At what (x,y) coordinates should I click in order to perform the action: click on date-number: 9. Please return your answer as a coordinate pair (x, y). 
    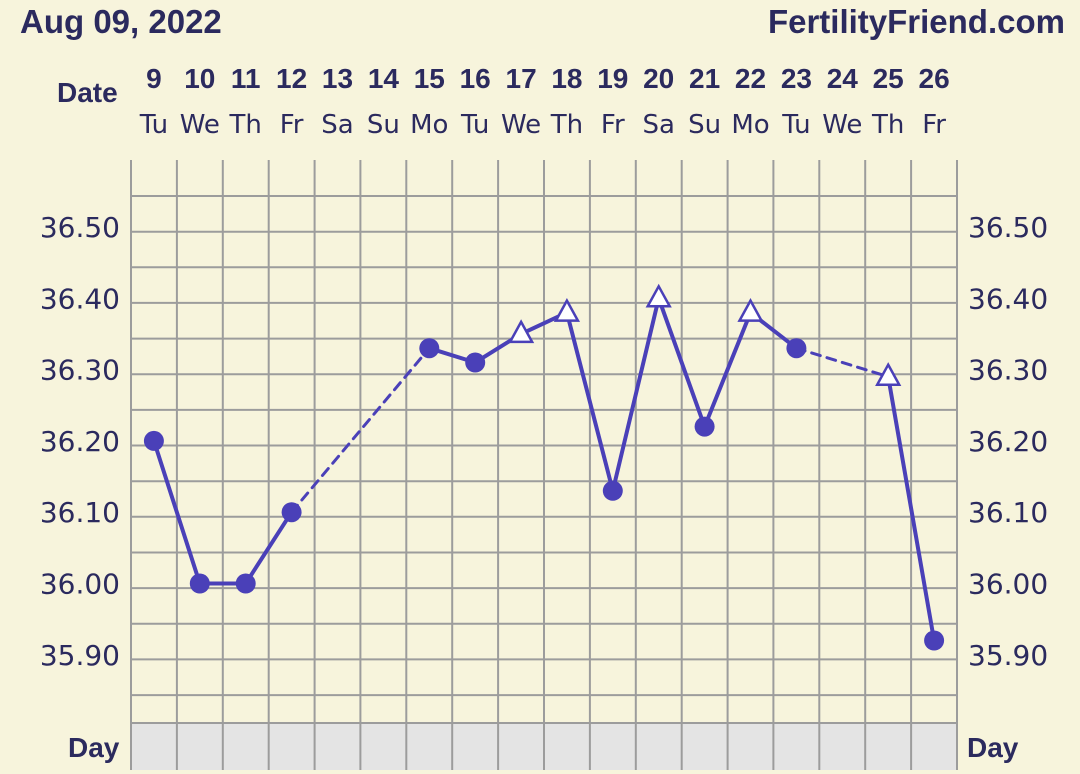
    Looking at the image, I should click on (154, 78).